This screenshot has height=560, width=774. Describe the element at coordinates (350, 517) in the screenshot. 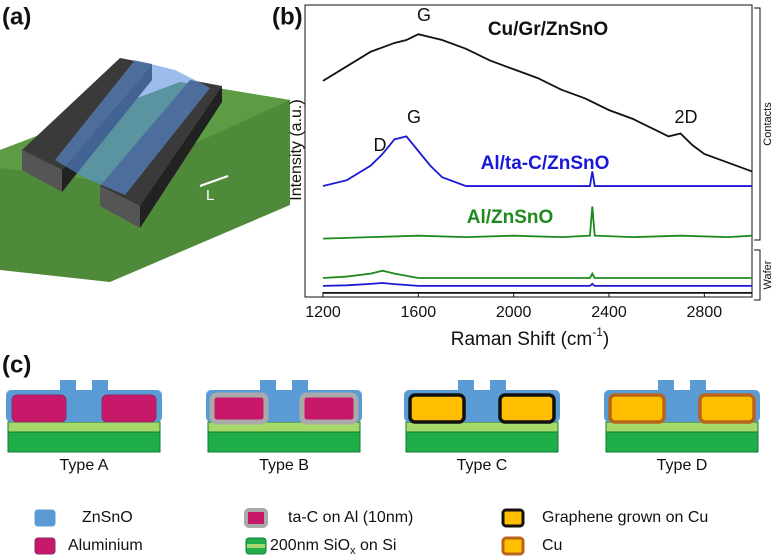

I see `legend-label: ta-C on Al (10nm)` at that location.